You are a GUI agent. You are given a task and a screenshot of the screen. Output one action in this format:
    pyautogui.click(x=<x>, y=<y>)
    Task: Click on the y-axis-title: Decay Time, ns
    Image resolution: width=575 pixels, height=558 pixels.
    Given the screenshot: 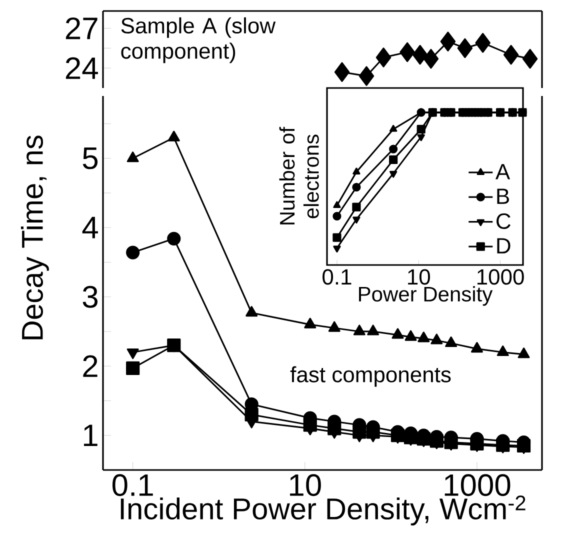 What is the action you would take?
    pyautogui.click(x=34, y=238)
    